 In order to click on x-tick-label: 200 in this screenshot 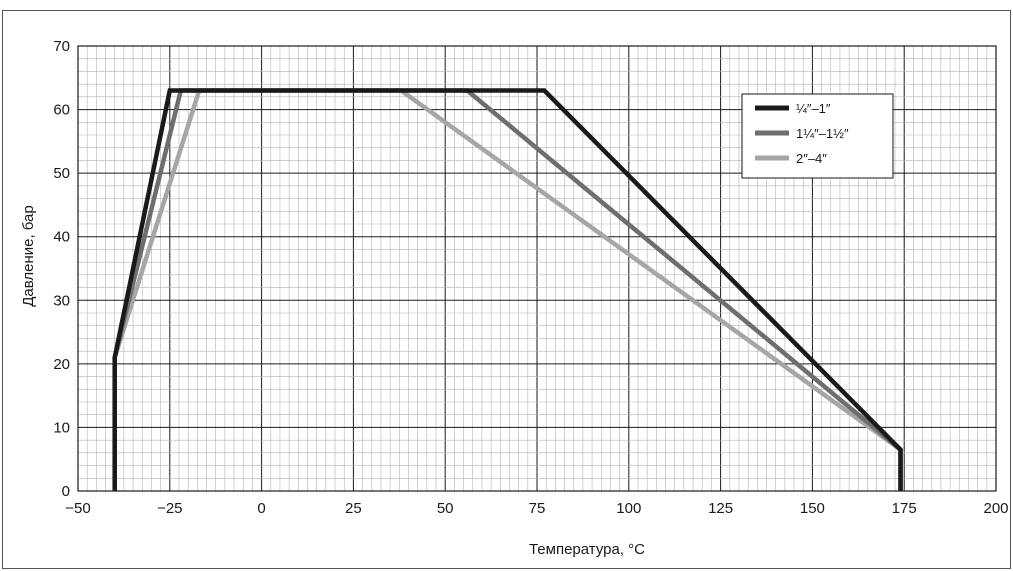, I will do `click(995, 508)`.